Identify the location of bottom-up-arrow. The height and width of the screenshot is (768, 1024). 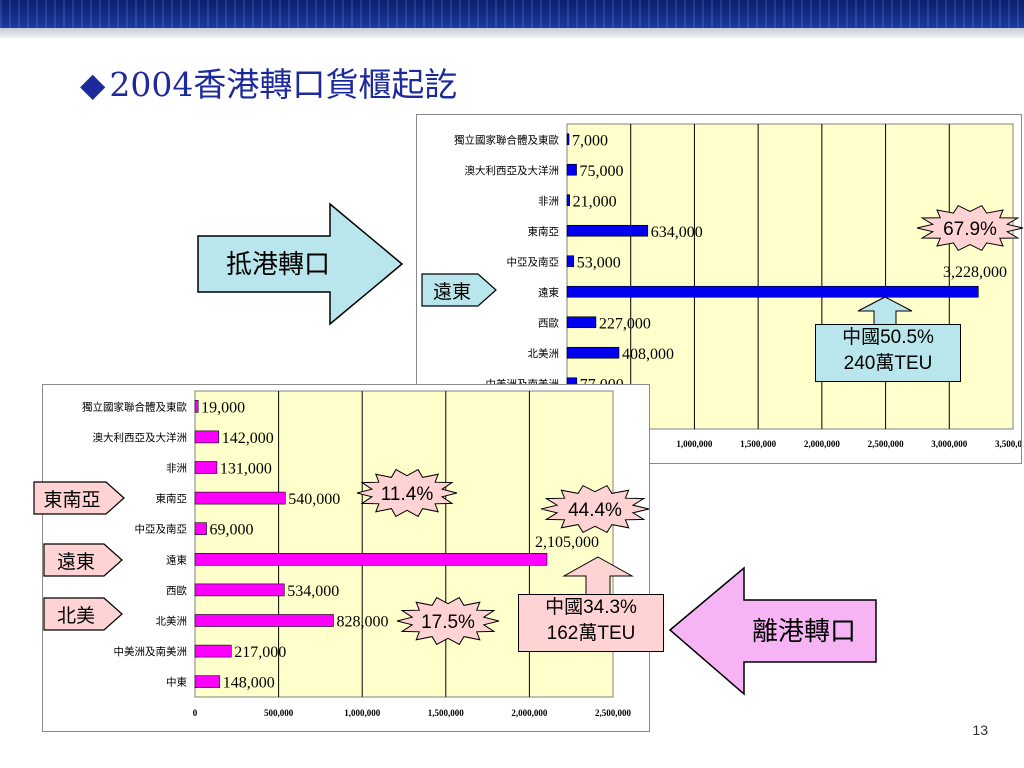
(598, 576).